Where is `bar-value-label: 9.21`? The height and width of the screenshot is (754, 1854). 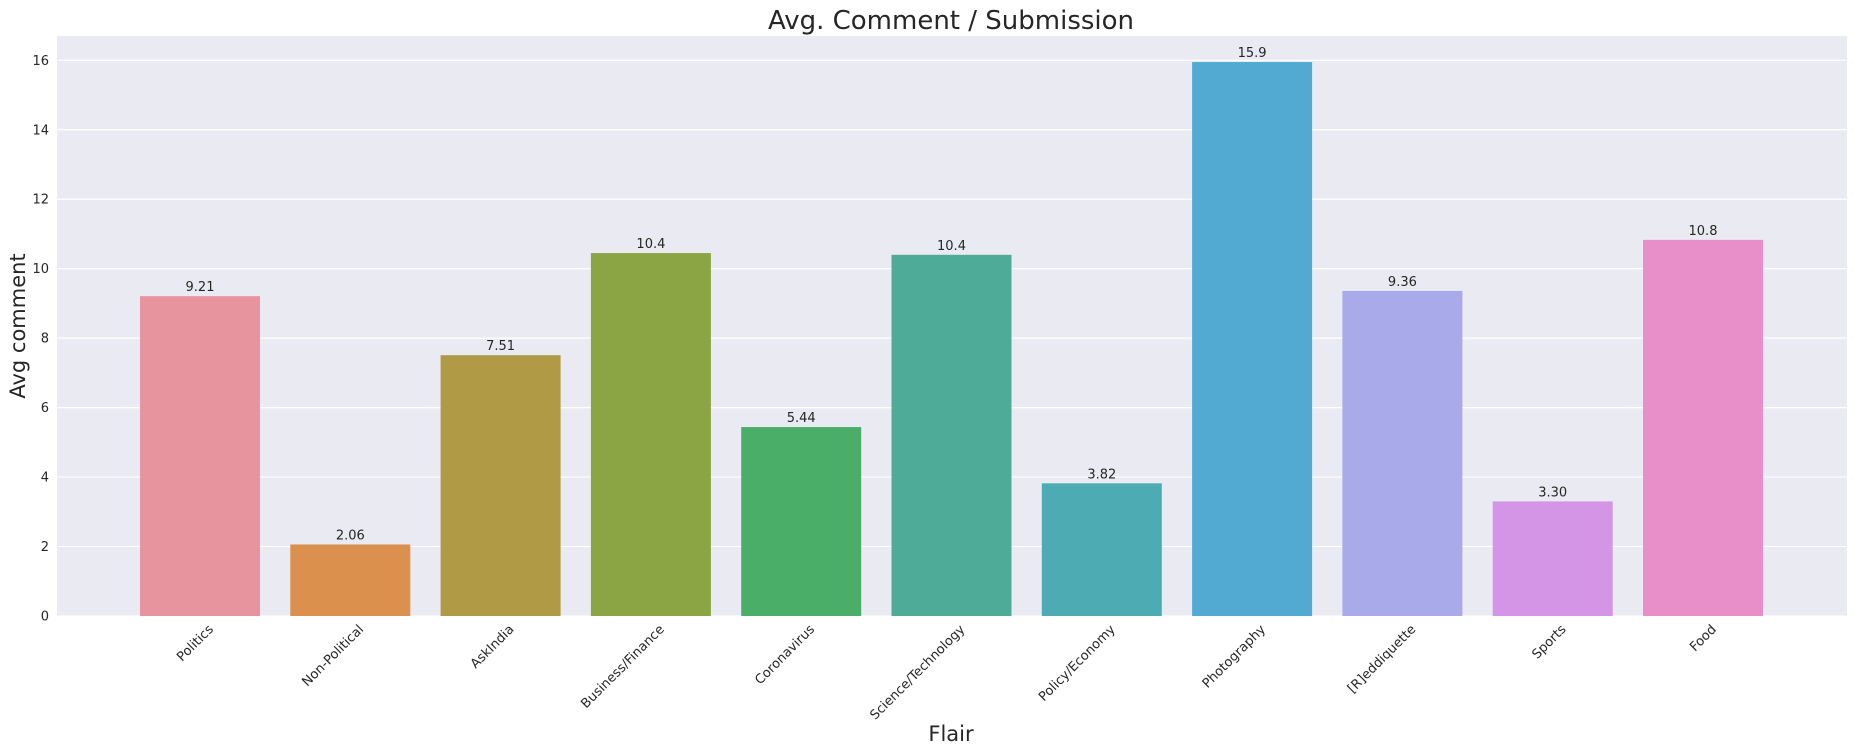
bar-value-label: 9.21 is located at coordinates (200, 287).